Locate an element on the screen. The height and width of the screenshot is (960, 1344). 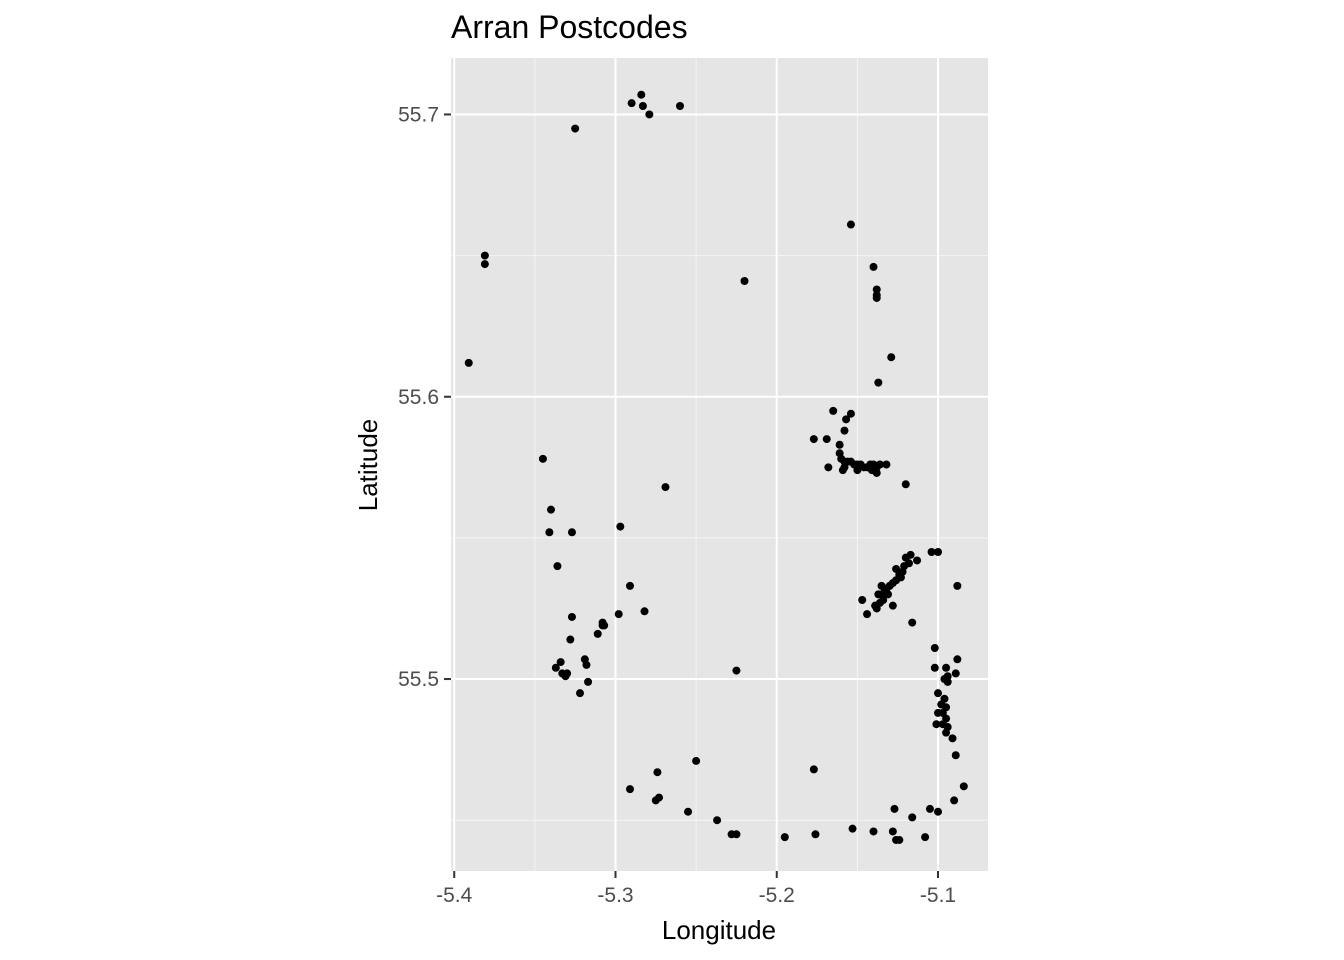
y-axis: 55.5 55.6 55.7 is located at coordinates (424, 397).